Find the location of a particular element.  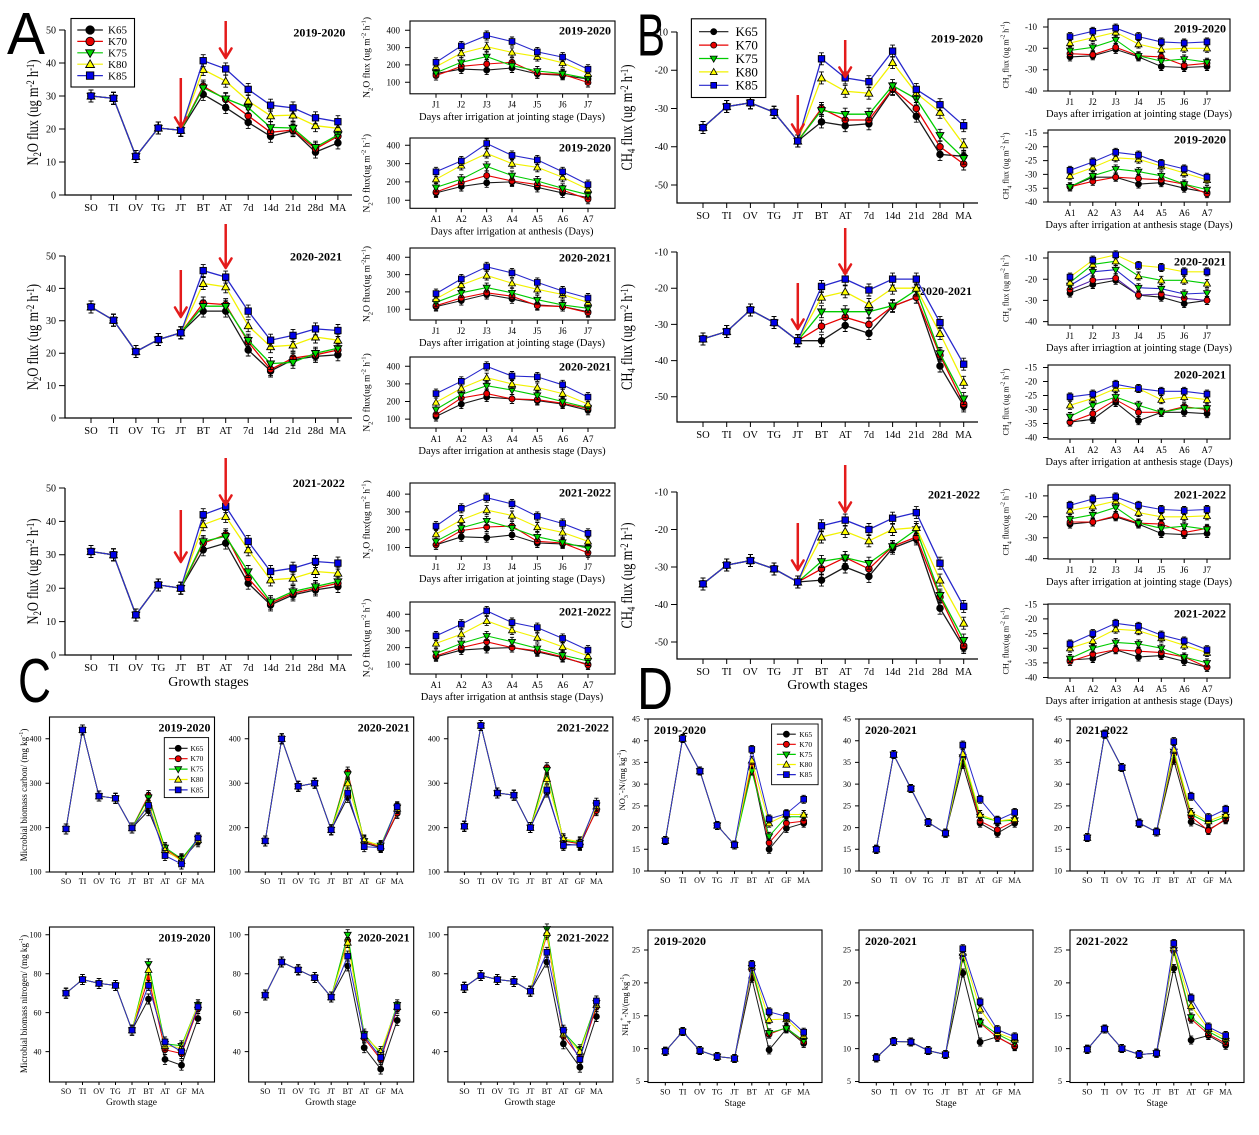

svg-text: -35 is located at coordinates (1031, 663).